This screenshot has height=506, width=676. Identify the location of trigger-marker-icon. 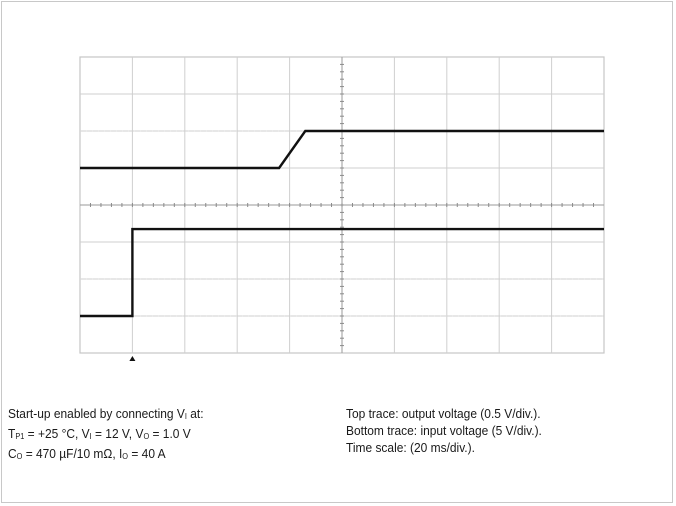
(132, 358).